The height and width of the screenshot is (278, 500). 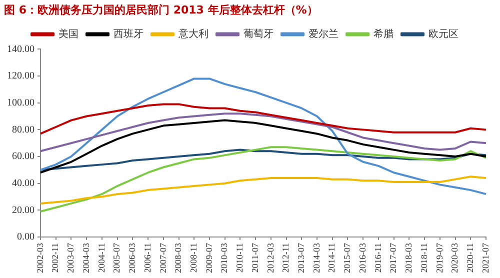 What do you see at coordinates (224, 258) in the screenshot?
I see `x-tick-label: 2010-03` at bounding box center [224, 258].